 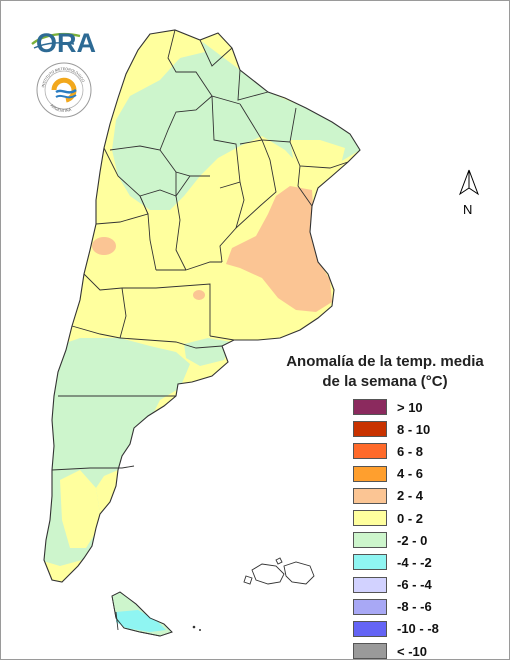 What do you see at coordinates (236, 125) in the screenshot?
I see `anomaly-zone-north-cool` at bounding box center [236, 125].